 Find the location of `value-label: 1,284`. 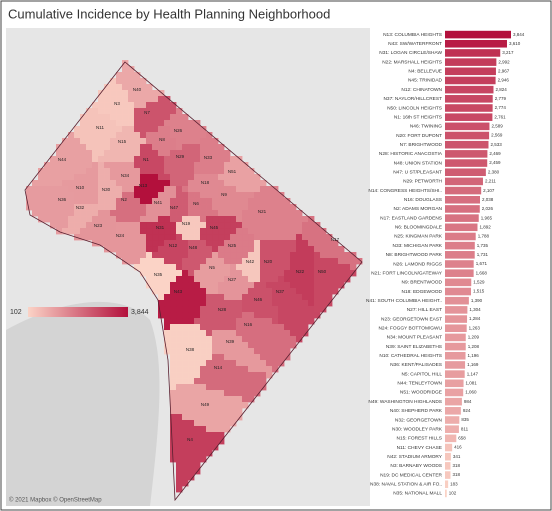

value-label: 1,284 is located at coordinates (475, 318).